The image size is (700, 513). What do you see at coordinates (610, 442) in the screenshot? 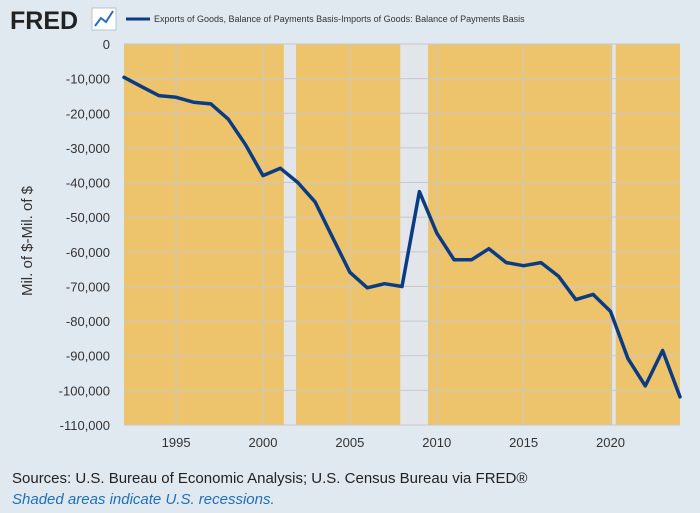
I see `x-tick-label: 2020` at bounding box center [610, 442].